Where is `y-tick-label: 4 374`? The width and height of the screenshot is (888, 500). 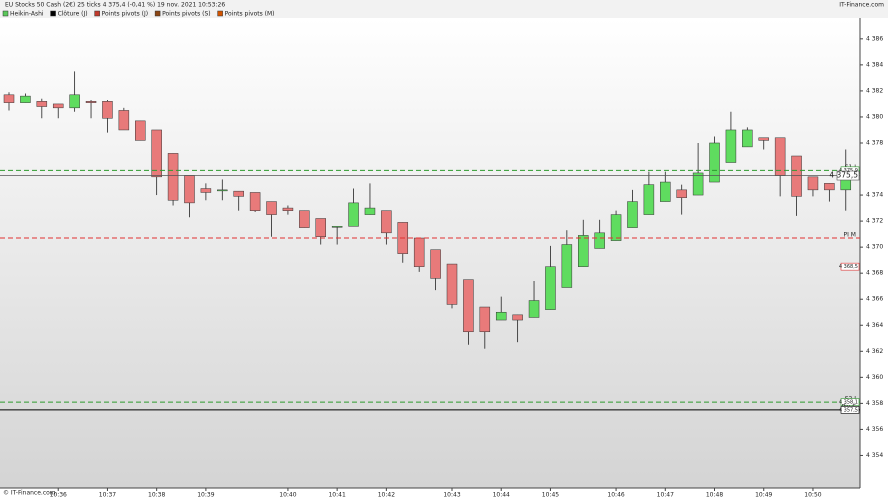
y-tick-label: 4 374 is located at coordinates (874, 195).